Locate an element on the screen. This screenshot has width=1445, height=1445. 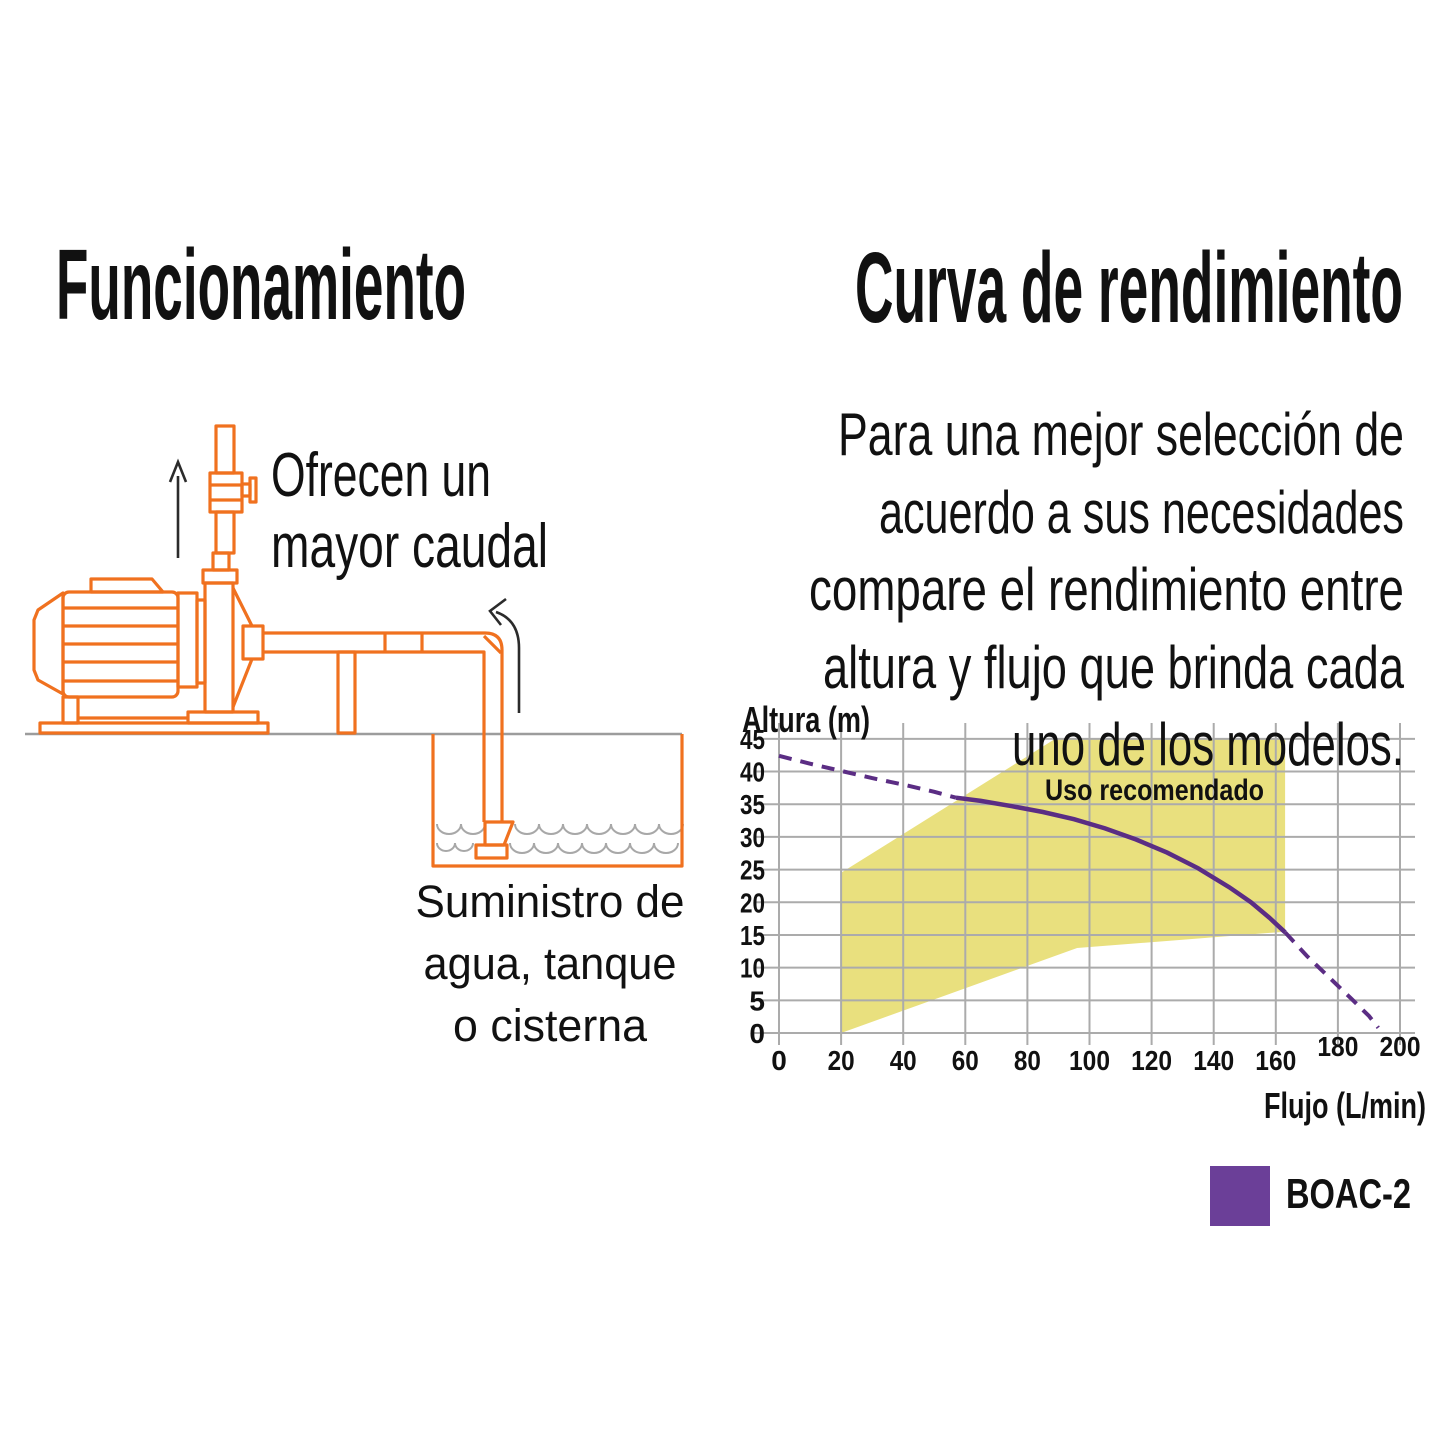
description-line4: altura y flujo que brinda cada is located at coordinates (1113, 667).